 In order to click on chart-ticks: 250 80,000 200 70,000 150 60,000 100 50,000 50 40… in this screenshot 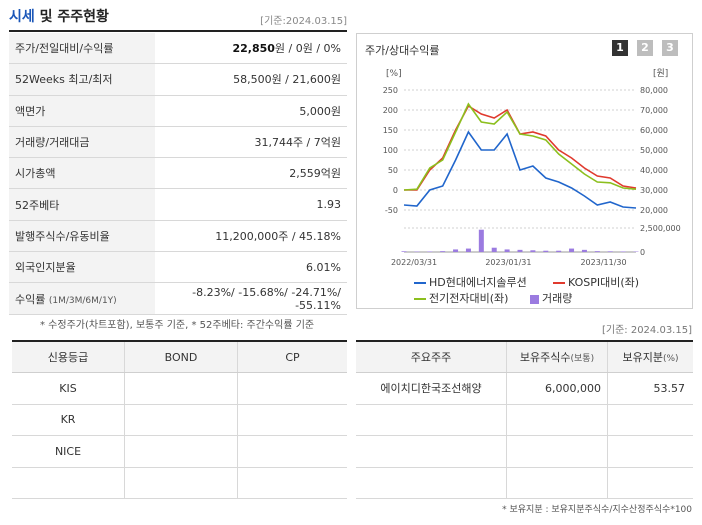, I will do `click(532, 176)`.